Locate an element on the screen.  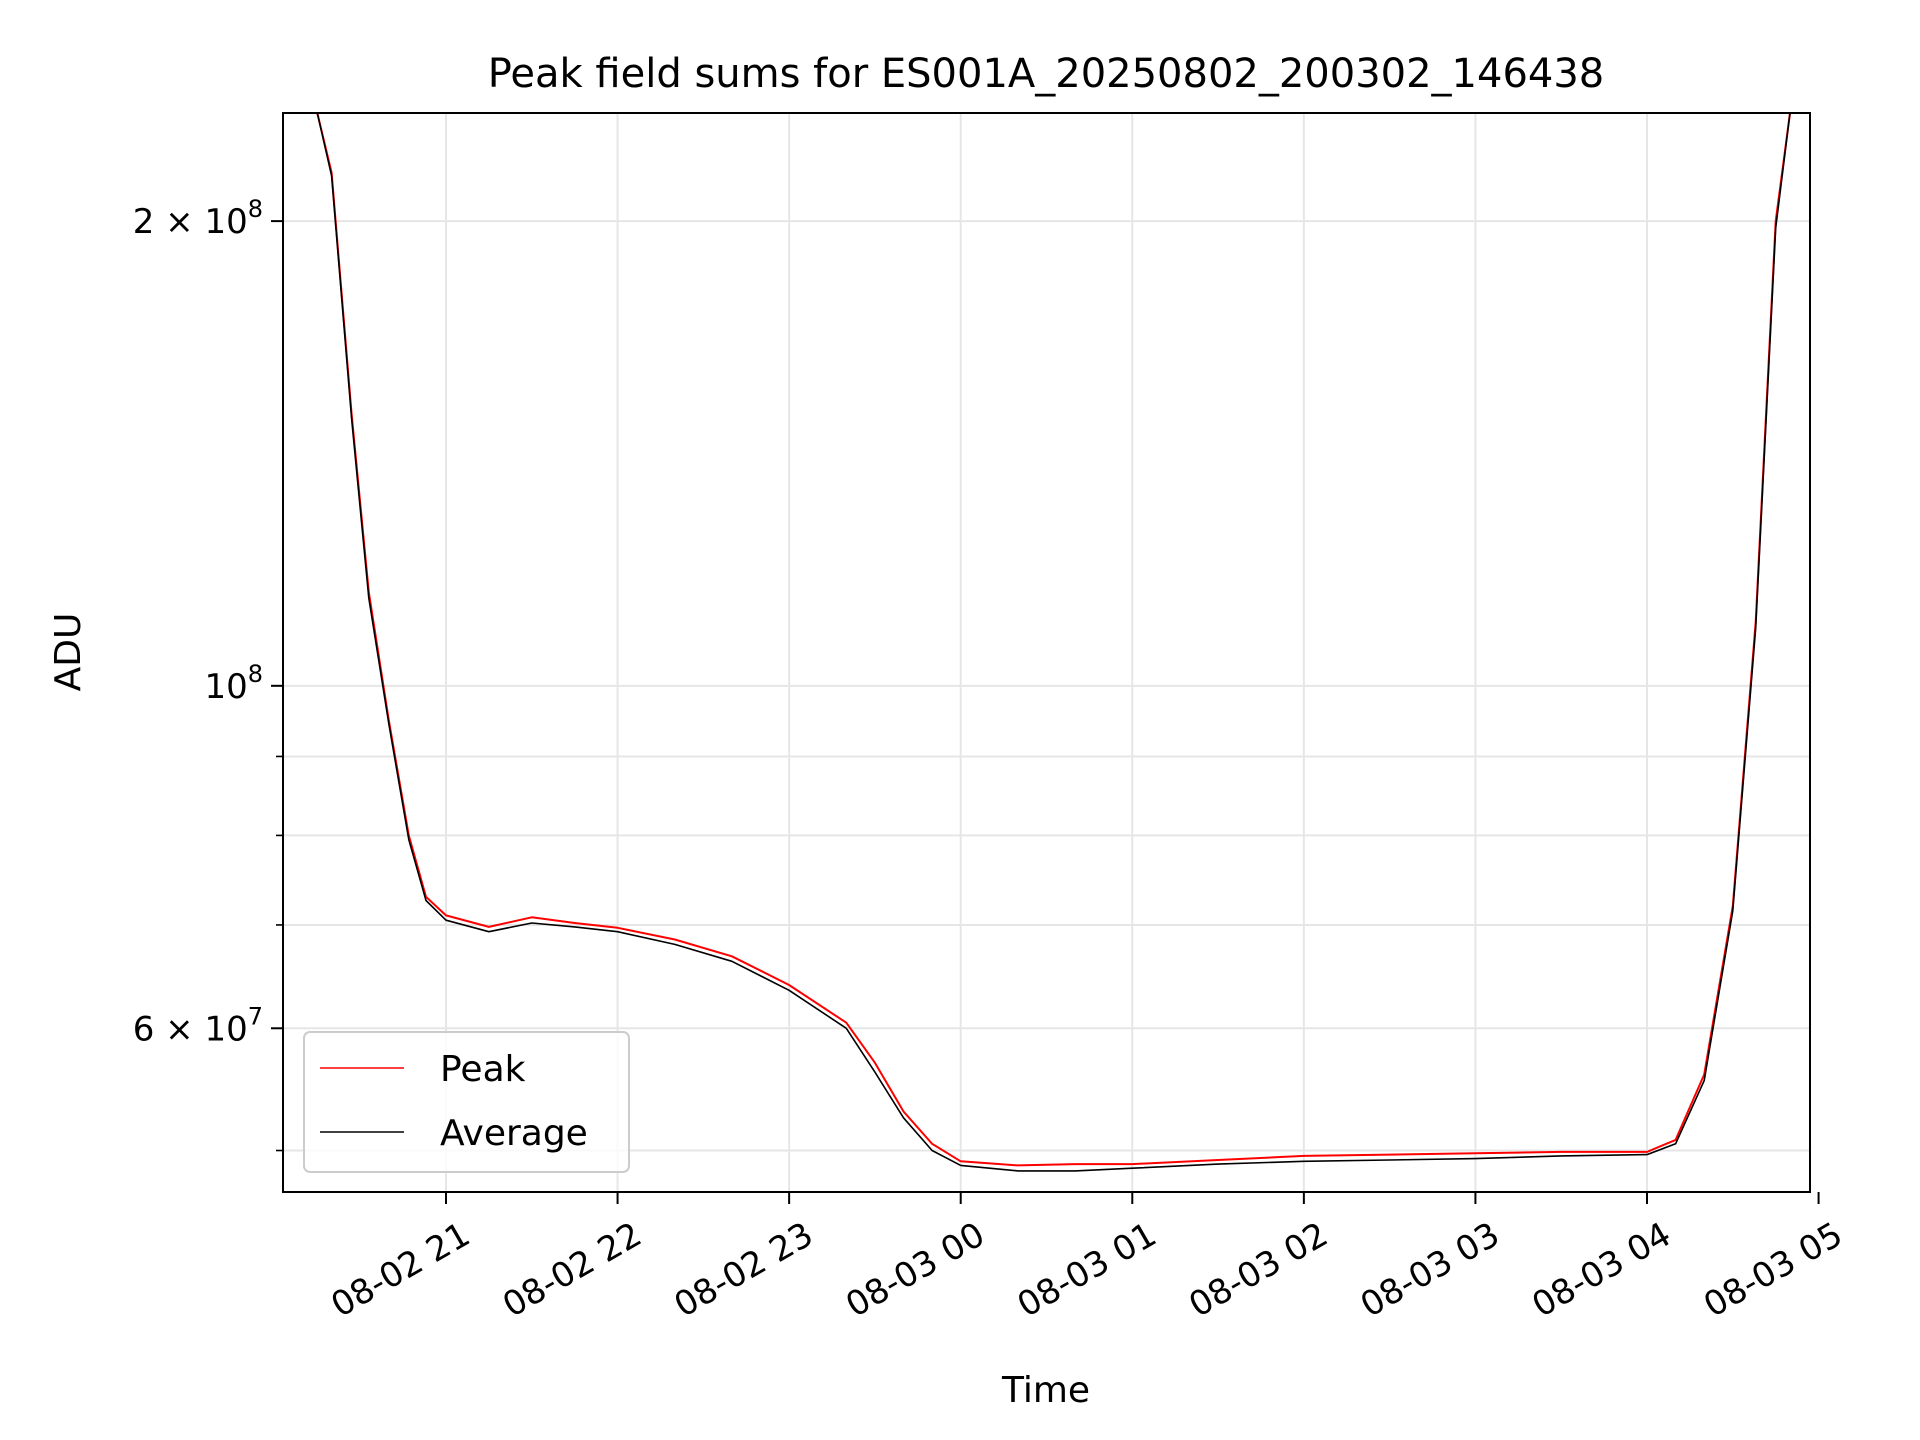
y-tick-label: 108 is located at coordinates (233, 683).